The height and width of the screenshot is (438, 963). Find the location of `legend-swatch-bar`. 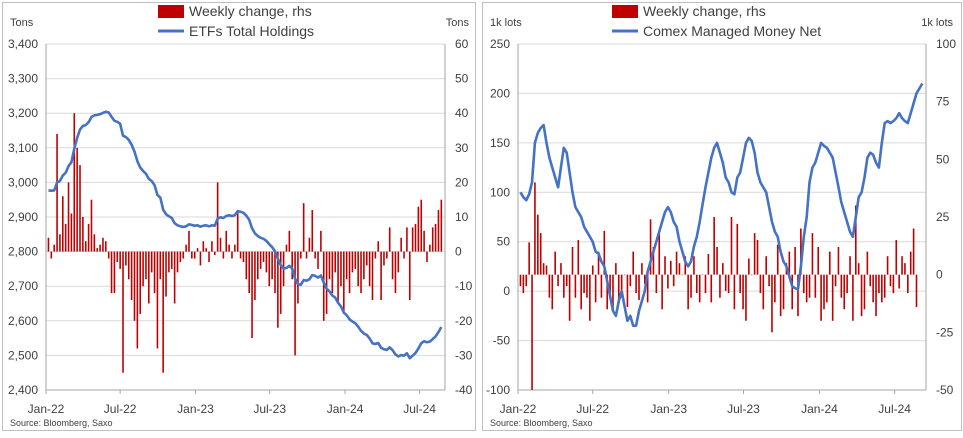

legend-swatch-bar is located at coordinates (625, 11).